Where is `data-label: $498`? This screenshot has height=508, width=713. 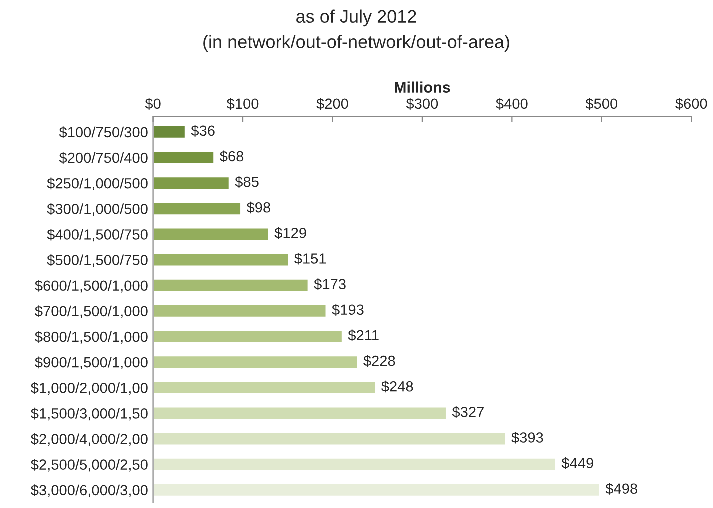
data-label: $498 is located at coordinates (622, 489).